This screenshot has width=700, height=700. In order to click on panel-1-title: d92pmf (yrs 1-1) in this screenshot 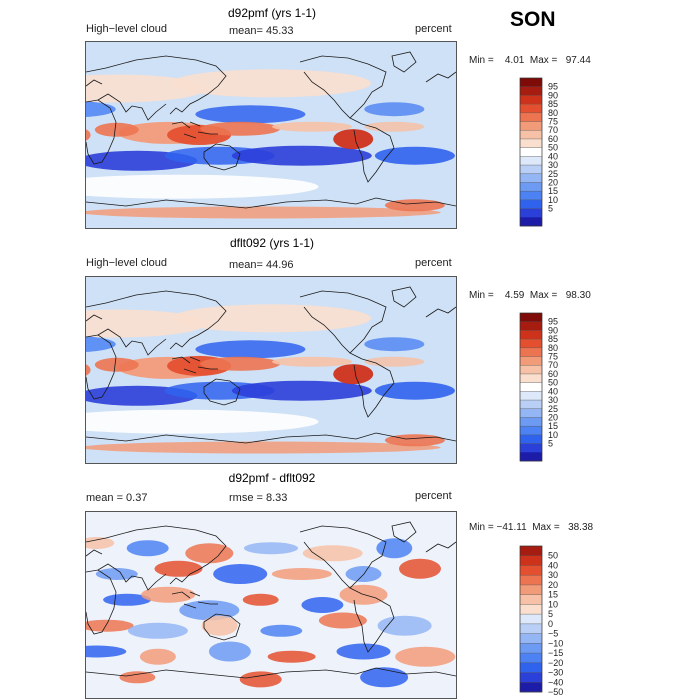, I will do `click(272, 13)`.